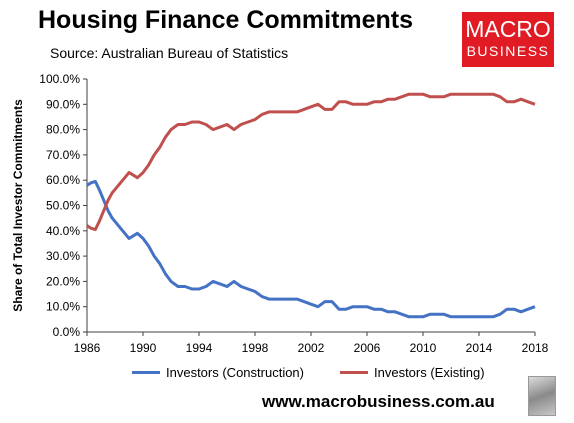 This screenshot has width=574, height=423. What do you see at coordinates (542, 396) in the screenshot?
I see `wolf-logo-icon` at bounding box center [542, 396].